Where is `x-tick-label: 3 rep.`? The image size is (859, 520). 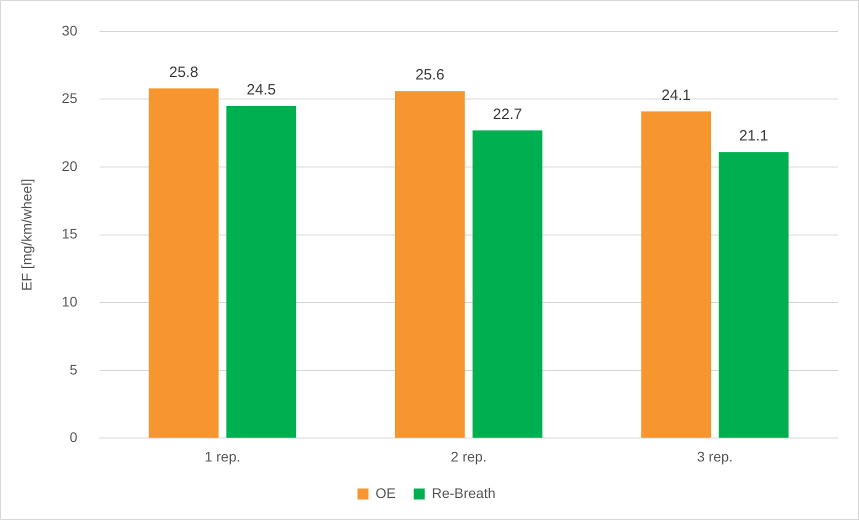 x-tick-label: 3 rep. is located at coordinates (714, 456).